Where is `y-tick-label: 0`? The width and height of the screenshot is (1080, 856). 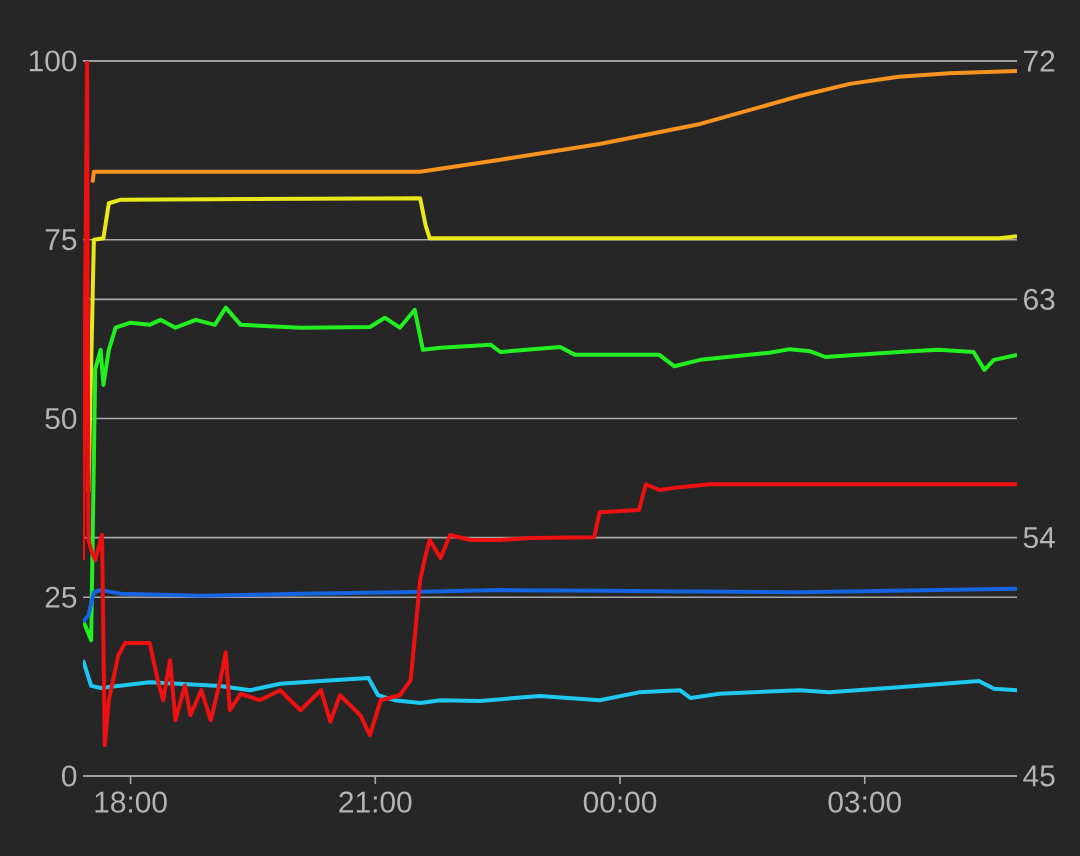
y-tick-label: 0 is located at coordinates (69, 776).